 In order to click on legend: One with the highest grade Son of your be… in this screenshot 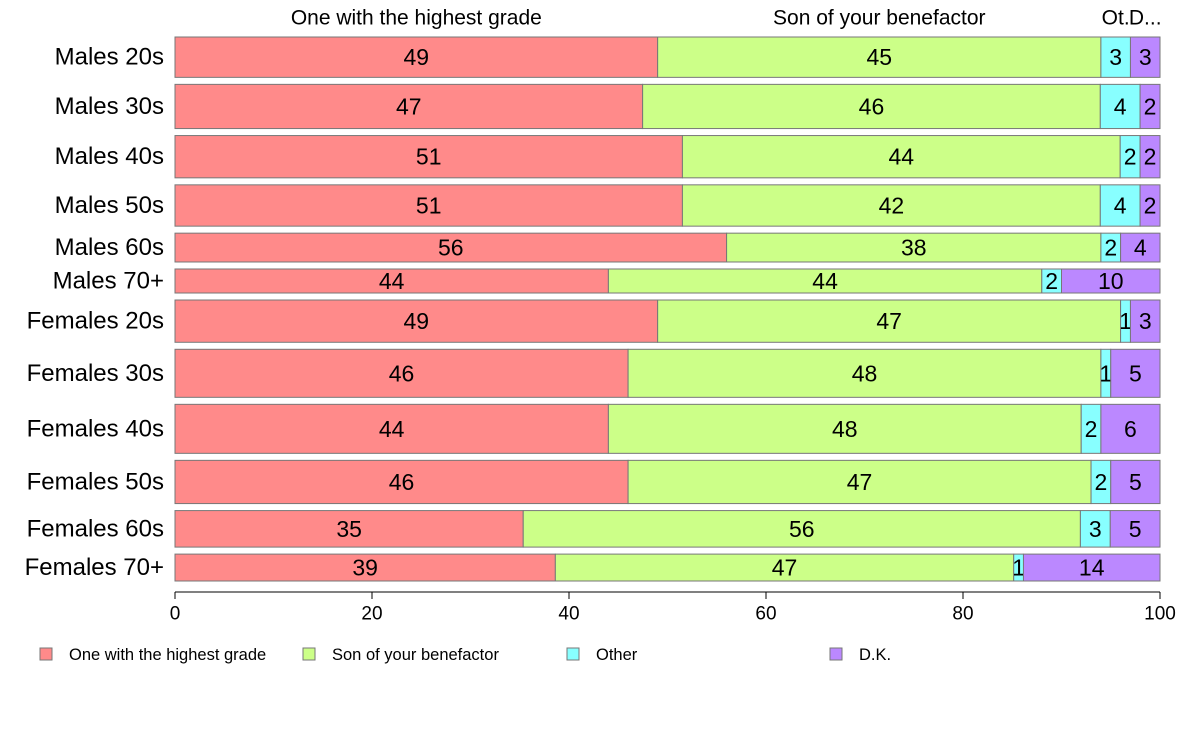, I will do `click(465, 655)`.